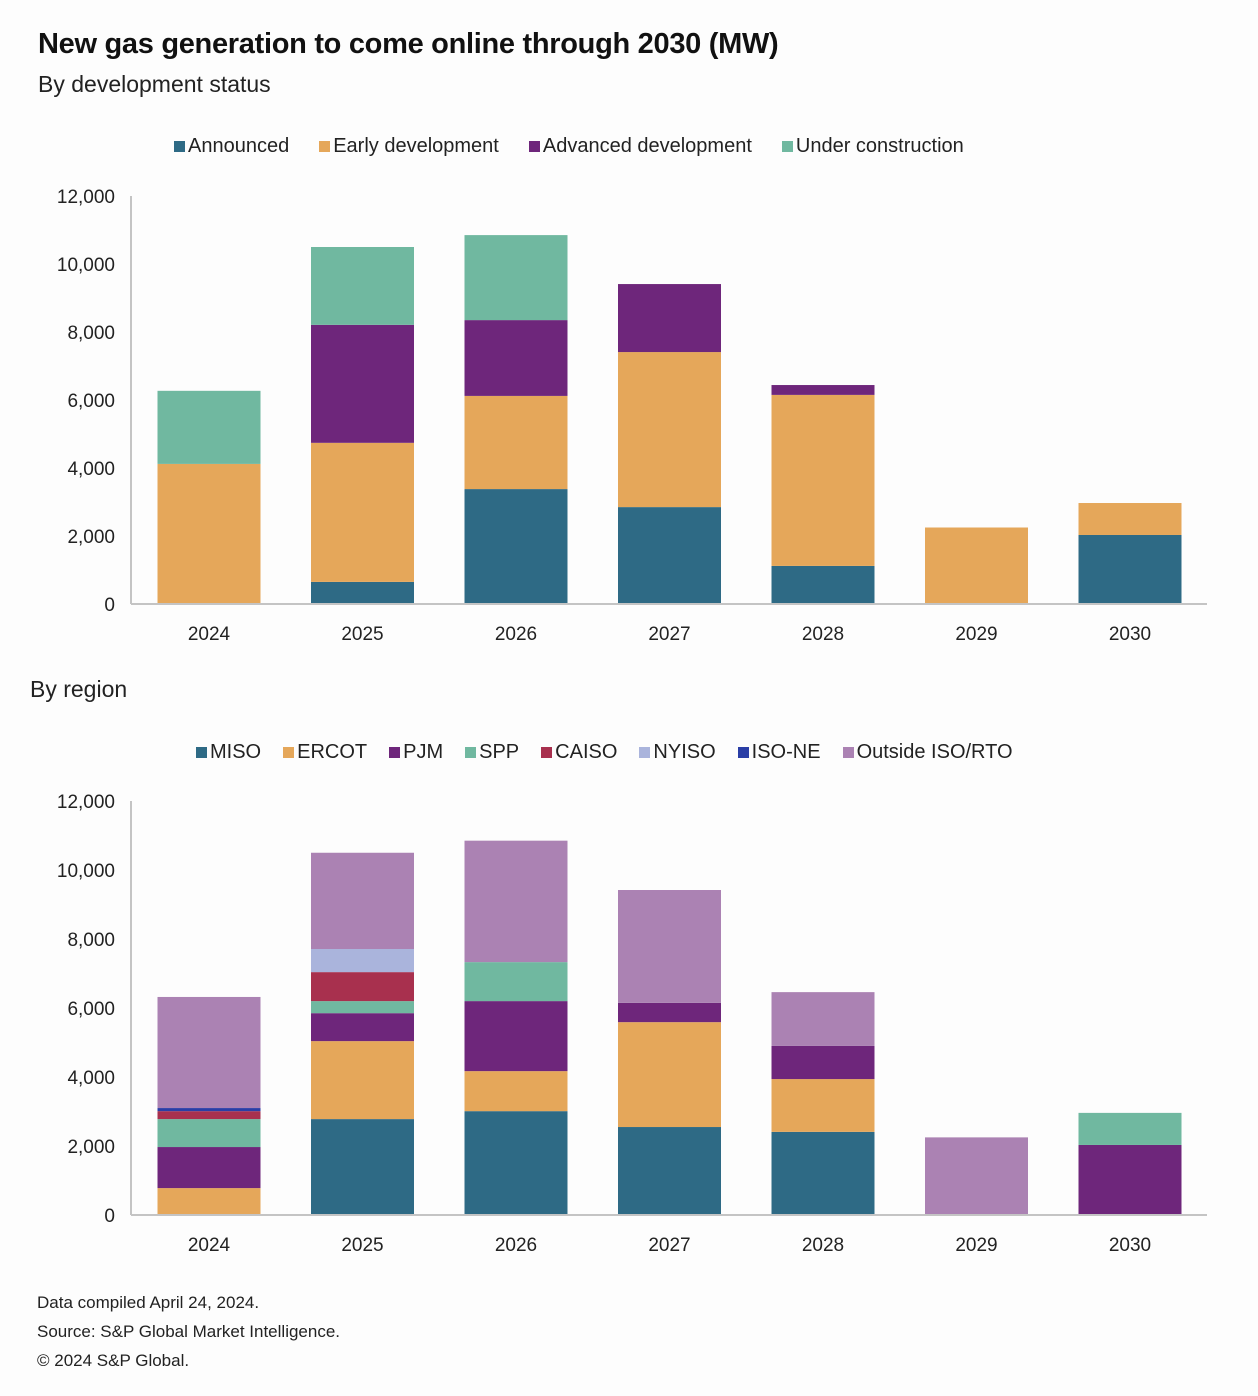 The height and width of the screenshot is (1396, 1258). Describe the element at coordinates (823, 390) in the screenshot. I see `bar-segment-advanced-development-2028` at that location.